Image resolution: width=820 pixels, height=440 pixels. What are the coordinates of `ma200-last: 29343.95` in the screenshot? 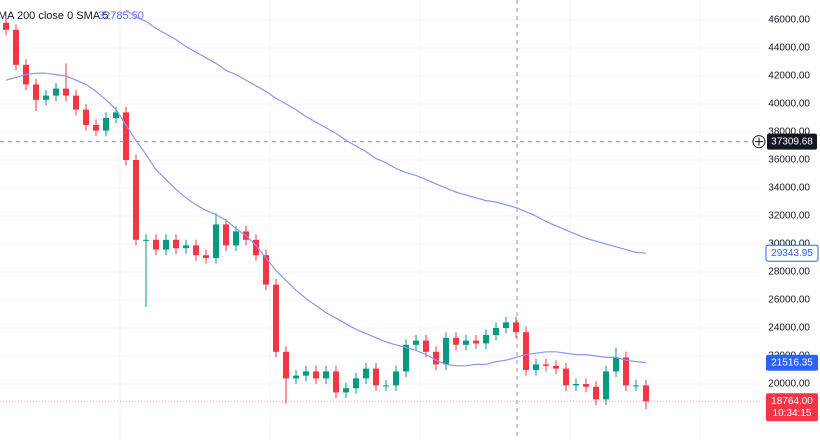 It's located at (792, 253).